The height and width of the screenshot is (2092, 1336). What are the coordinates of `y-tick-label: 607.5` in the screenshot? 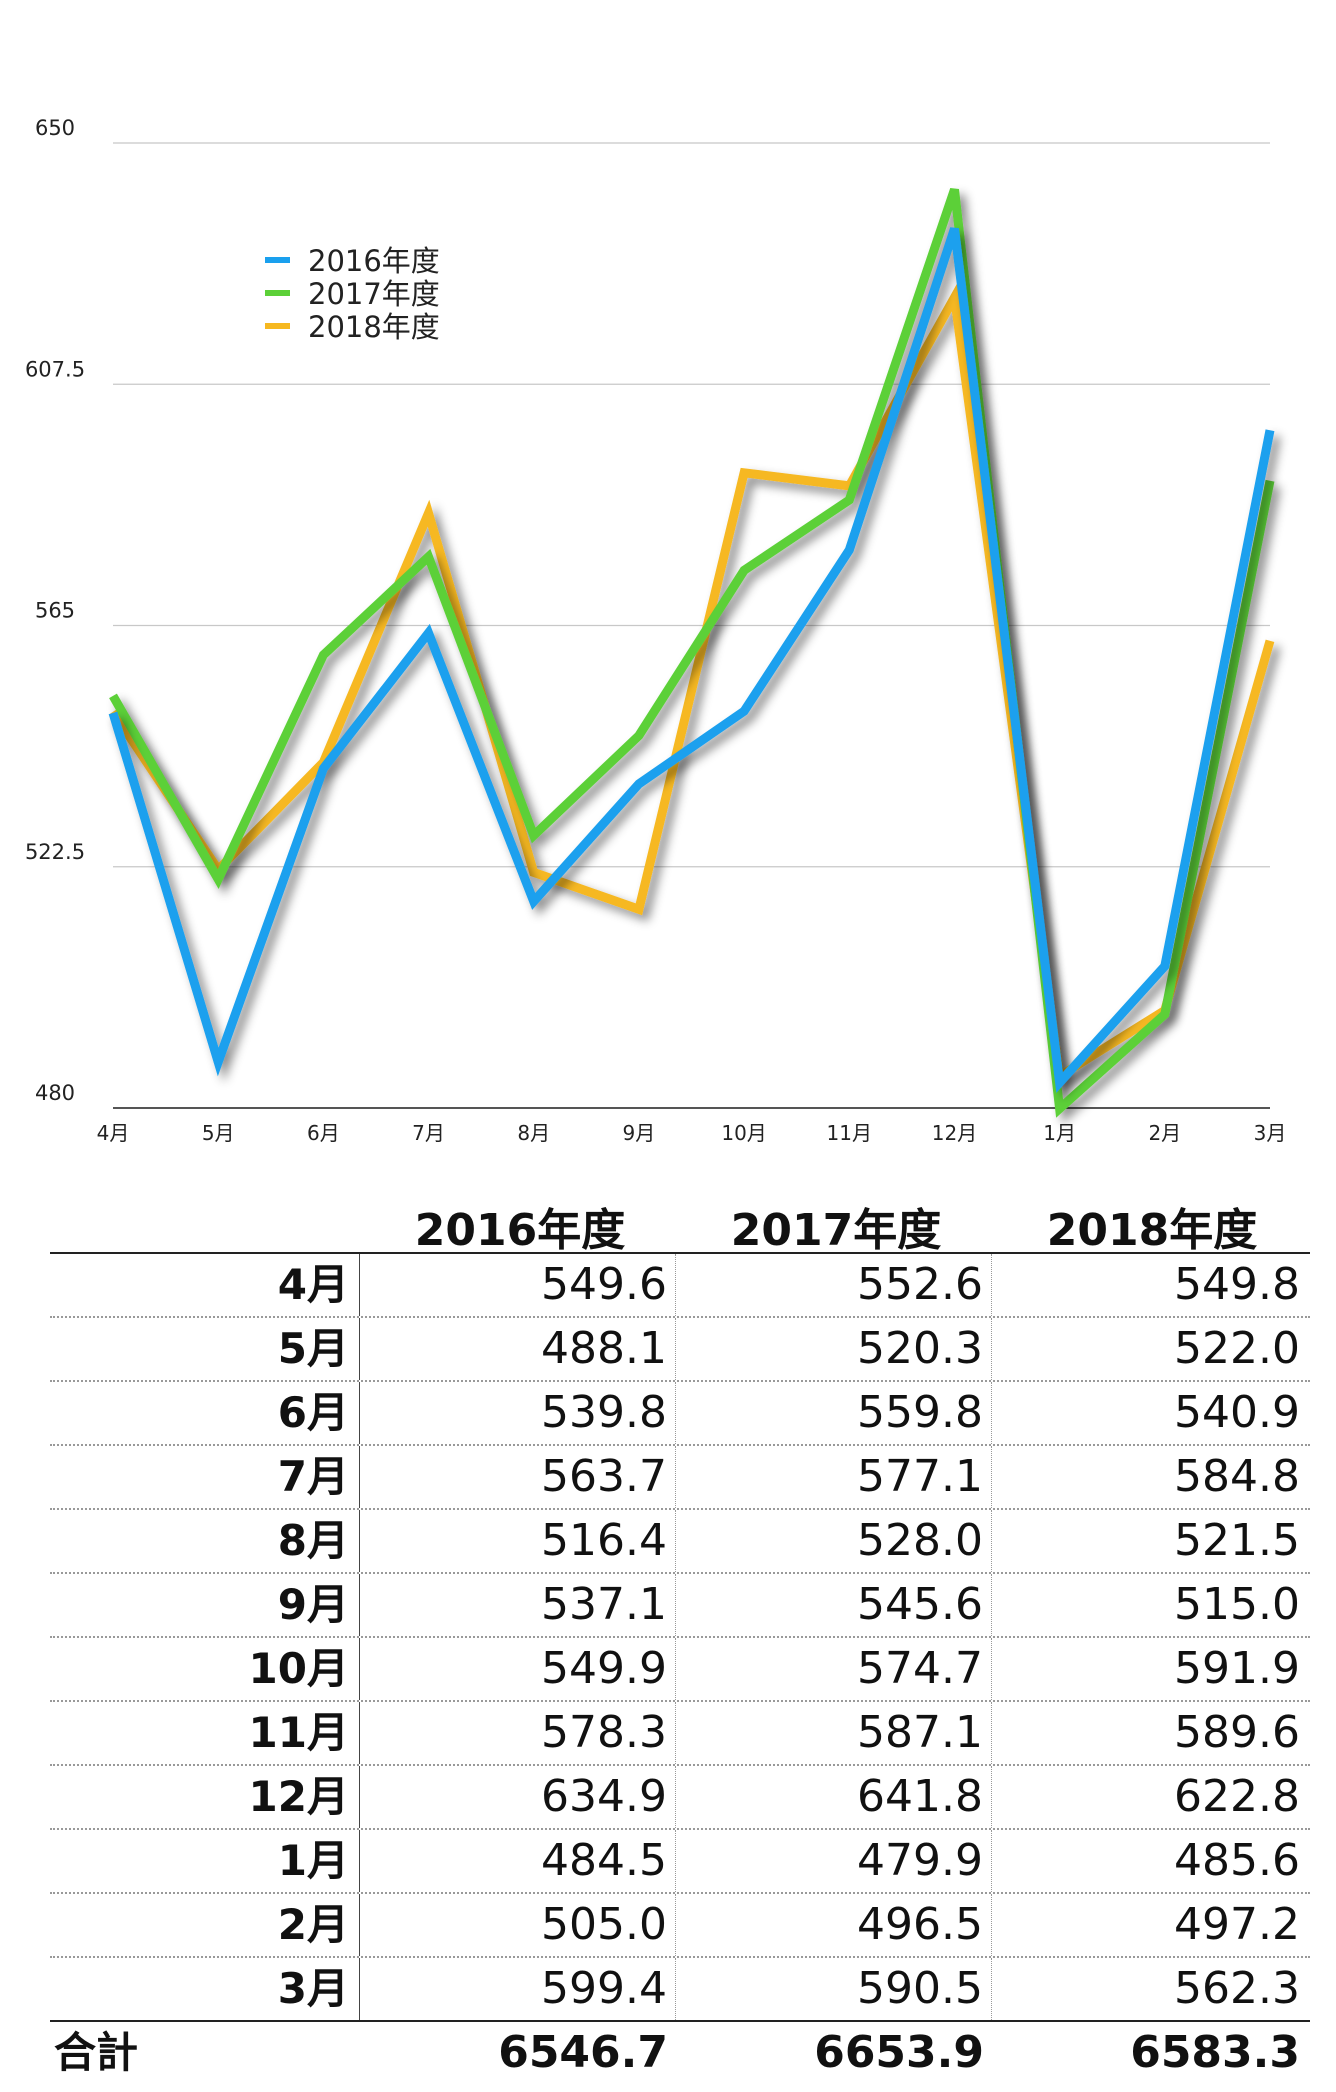 It's located at (55, 369).